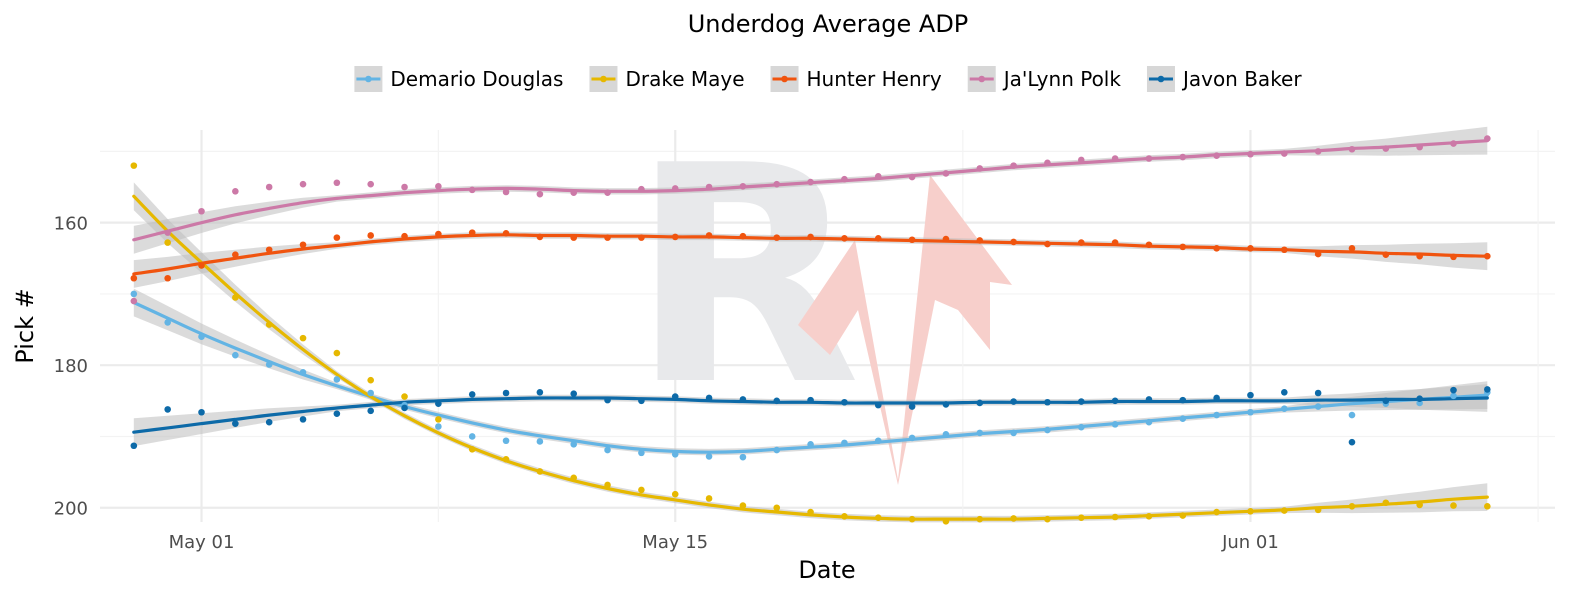 This screenshot has width=1575, height=600. What do you see at coordinates (675, 542) in the screenshot?
I see `x-tick-label: May 15` at bounding box center [675, 542].